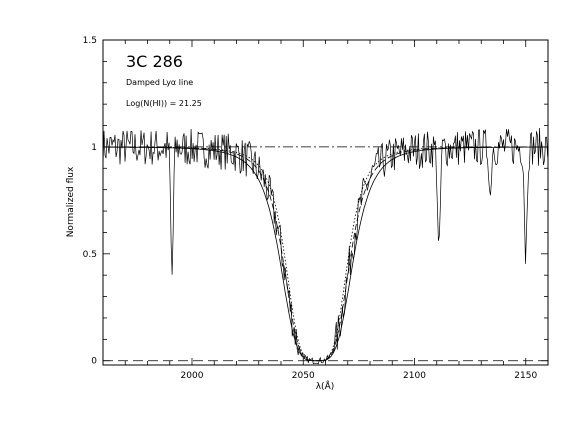 Image resolution: width=564 pixels, height=436 pixels. I want to click on x-tick-label: 2050, so click(303, 376).